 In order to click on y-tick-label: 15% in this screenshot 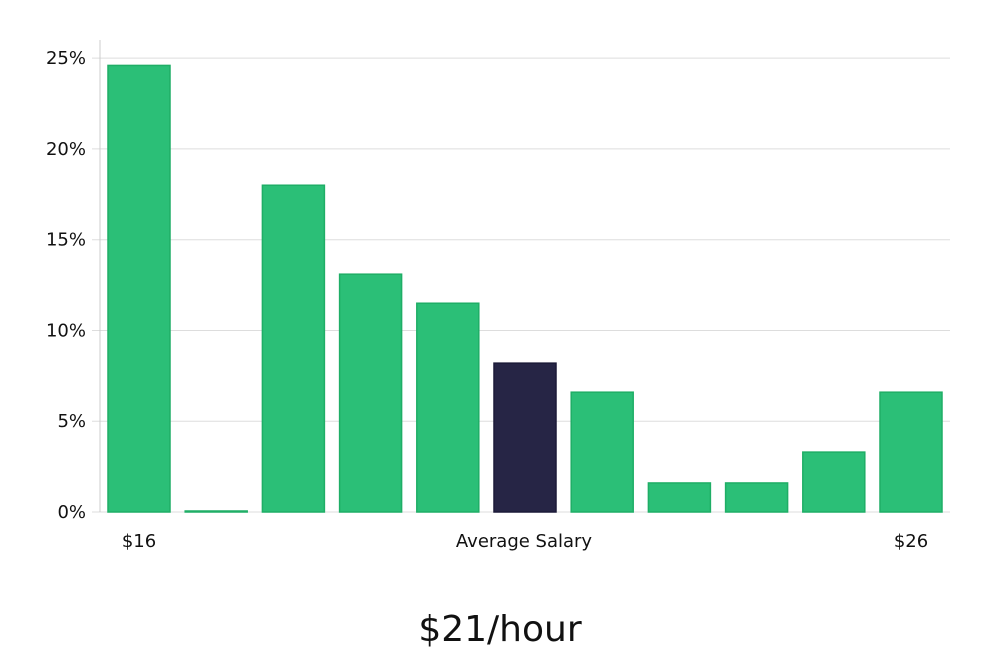, I will do `click(66, 240)`.